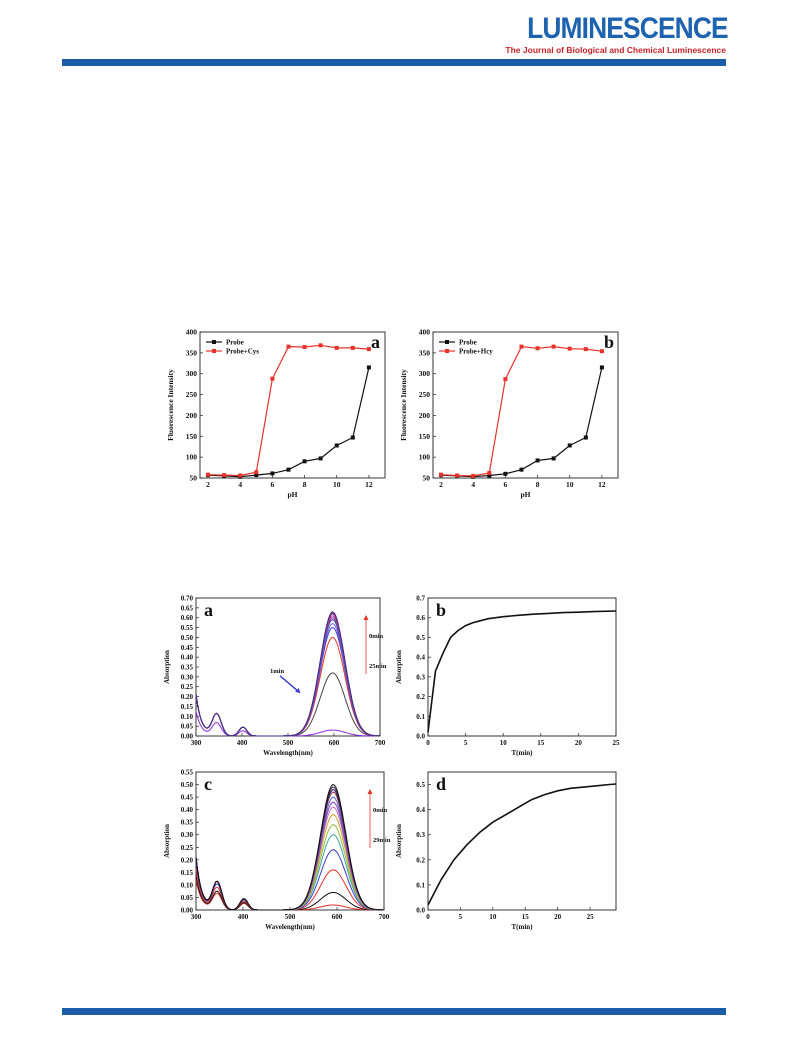 This screenshot has width=793, height=1053. What do you see at coordinates (187, 618) in the screenshot?
I see `y-tick-label: 0.60` at bounding box center [187, 618].